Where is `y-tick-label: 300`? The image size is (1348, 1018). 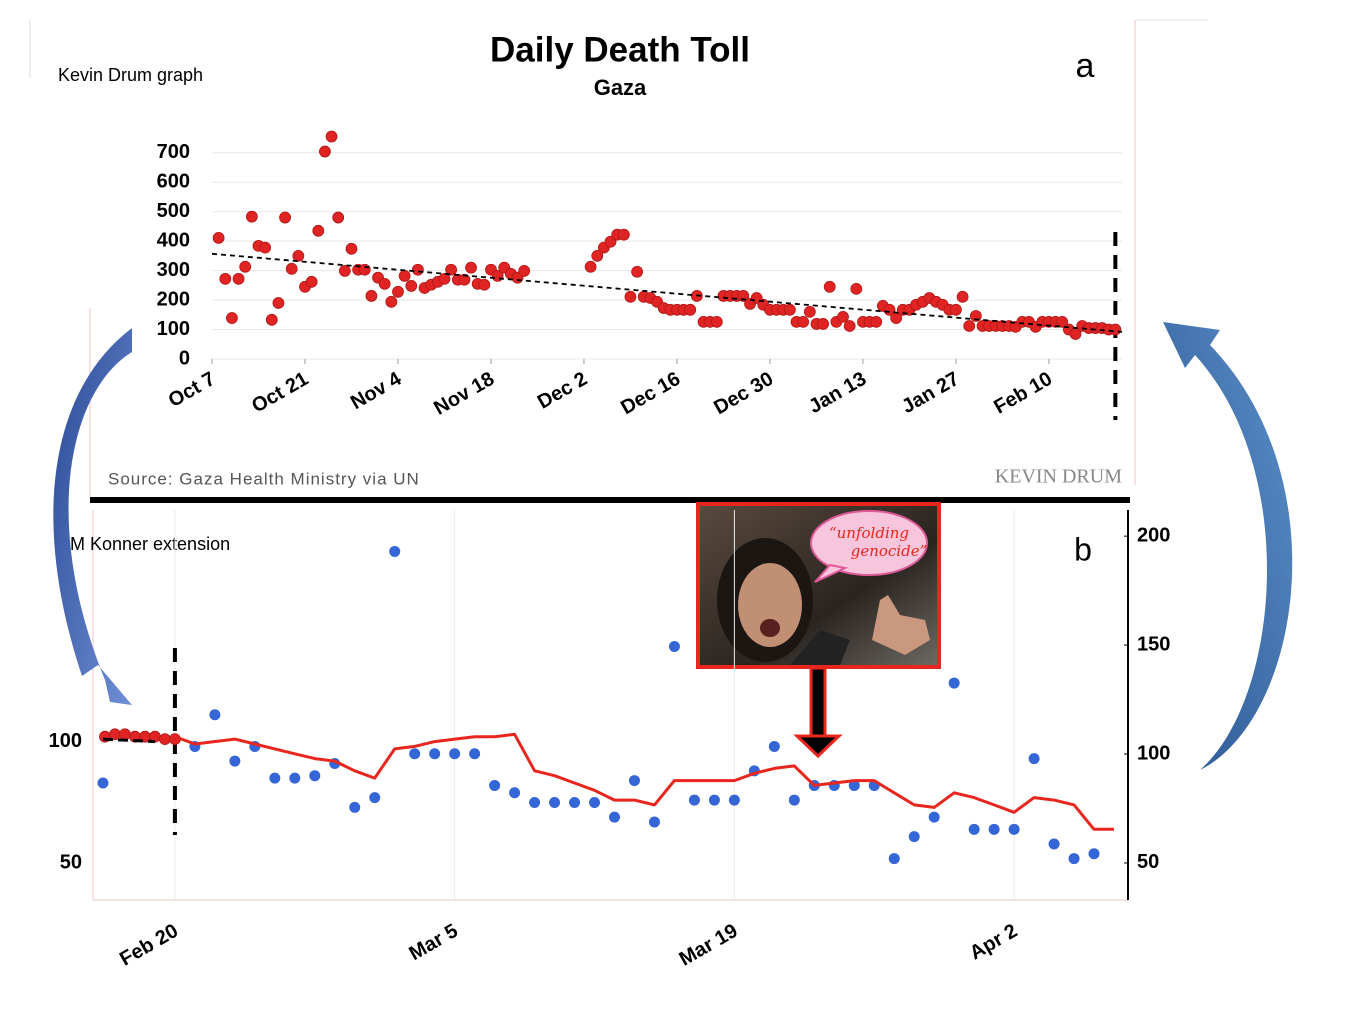 y-tick-label: 300 is located at coordinates (173, 270).